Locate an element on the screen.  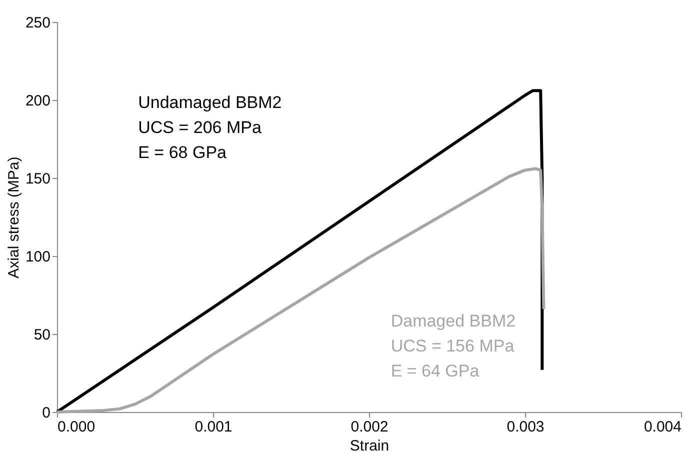
x-tick-label: 0.003 is located at coordinates (525, 427).